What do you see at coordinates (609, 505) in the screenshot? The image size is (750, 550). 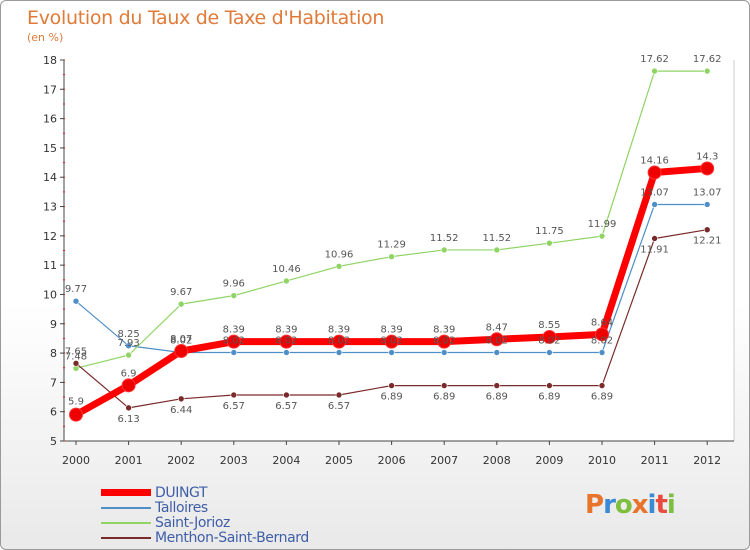 I see `logo-letter: r` at bounding box center [609, 505].